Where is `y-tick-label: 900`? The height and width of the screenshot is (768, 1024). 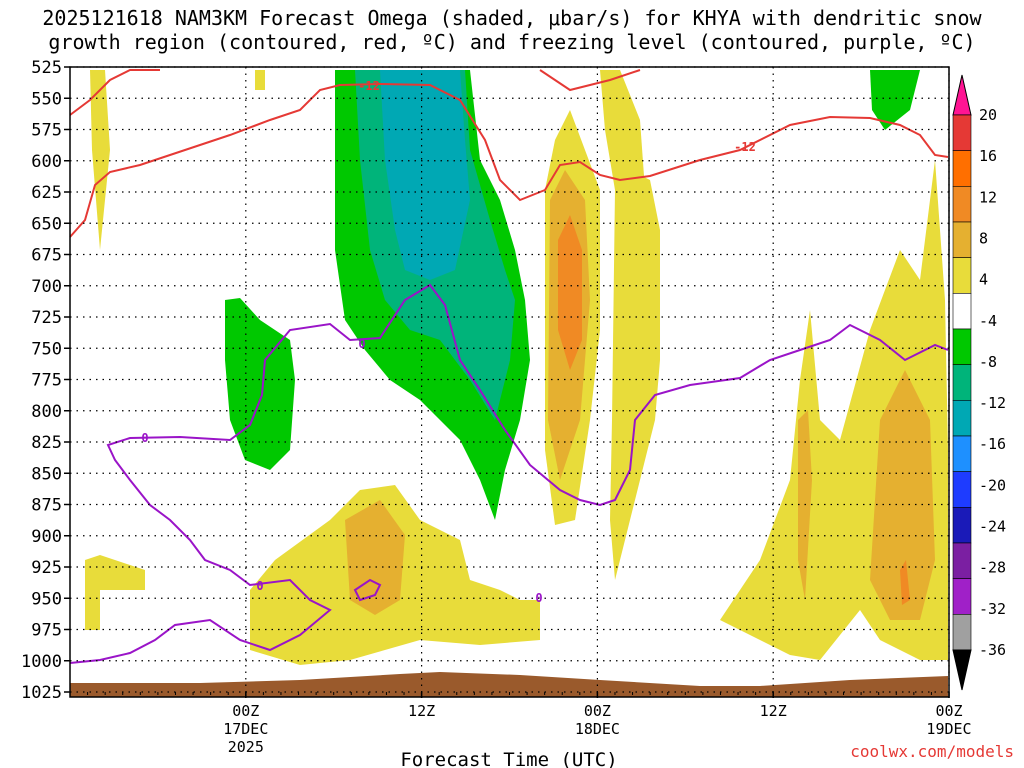
y-tick-label: 900 is located at coordinates (46, 537).